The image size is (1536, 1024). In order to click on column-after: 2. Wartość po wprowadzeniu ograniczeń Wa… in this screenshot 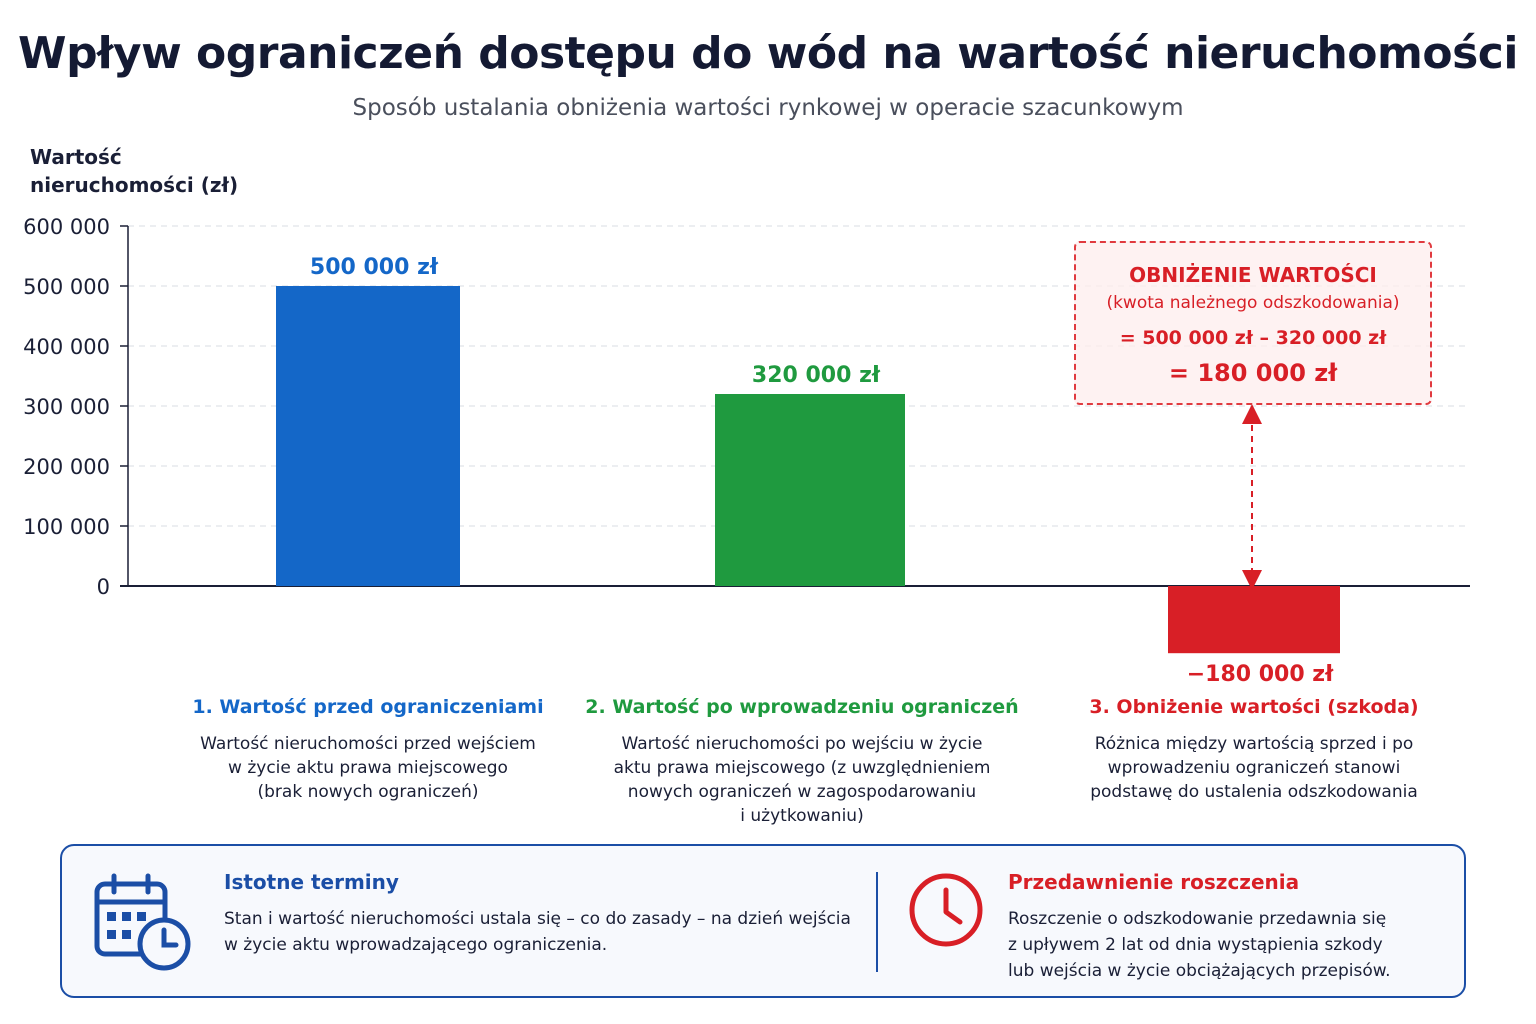, I will do `click(802, 762)`.